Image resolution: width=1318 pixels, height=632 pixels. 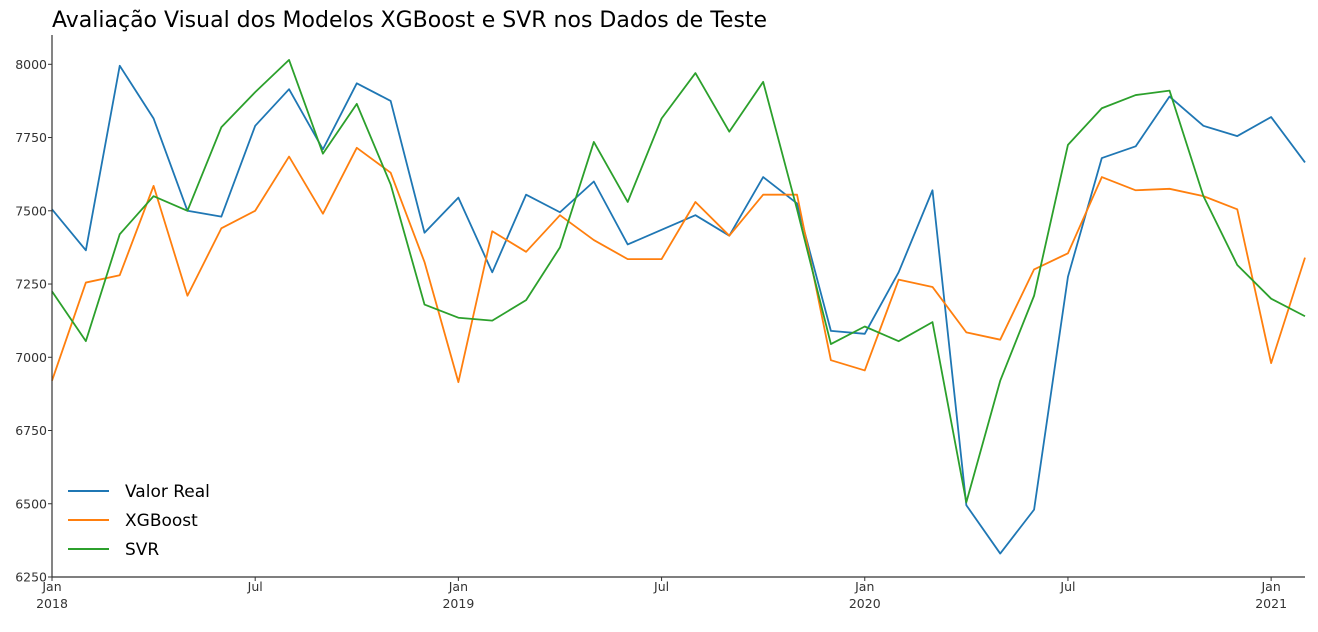 I want to click on legend: Valor Real XGBoost SVR, so click(x=139, y=521).